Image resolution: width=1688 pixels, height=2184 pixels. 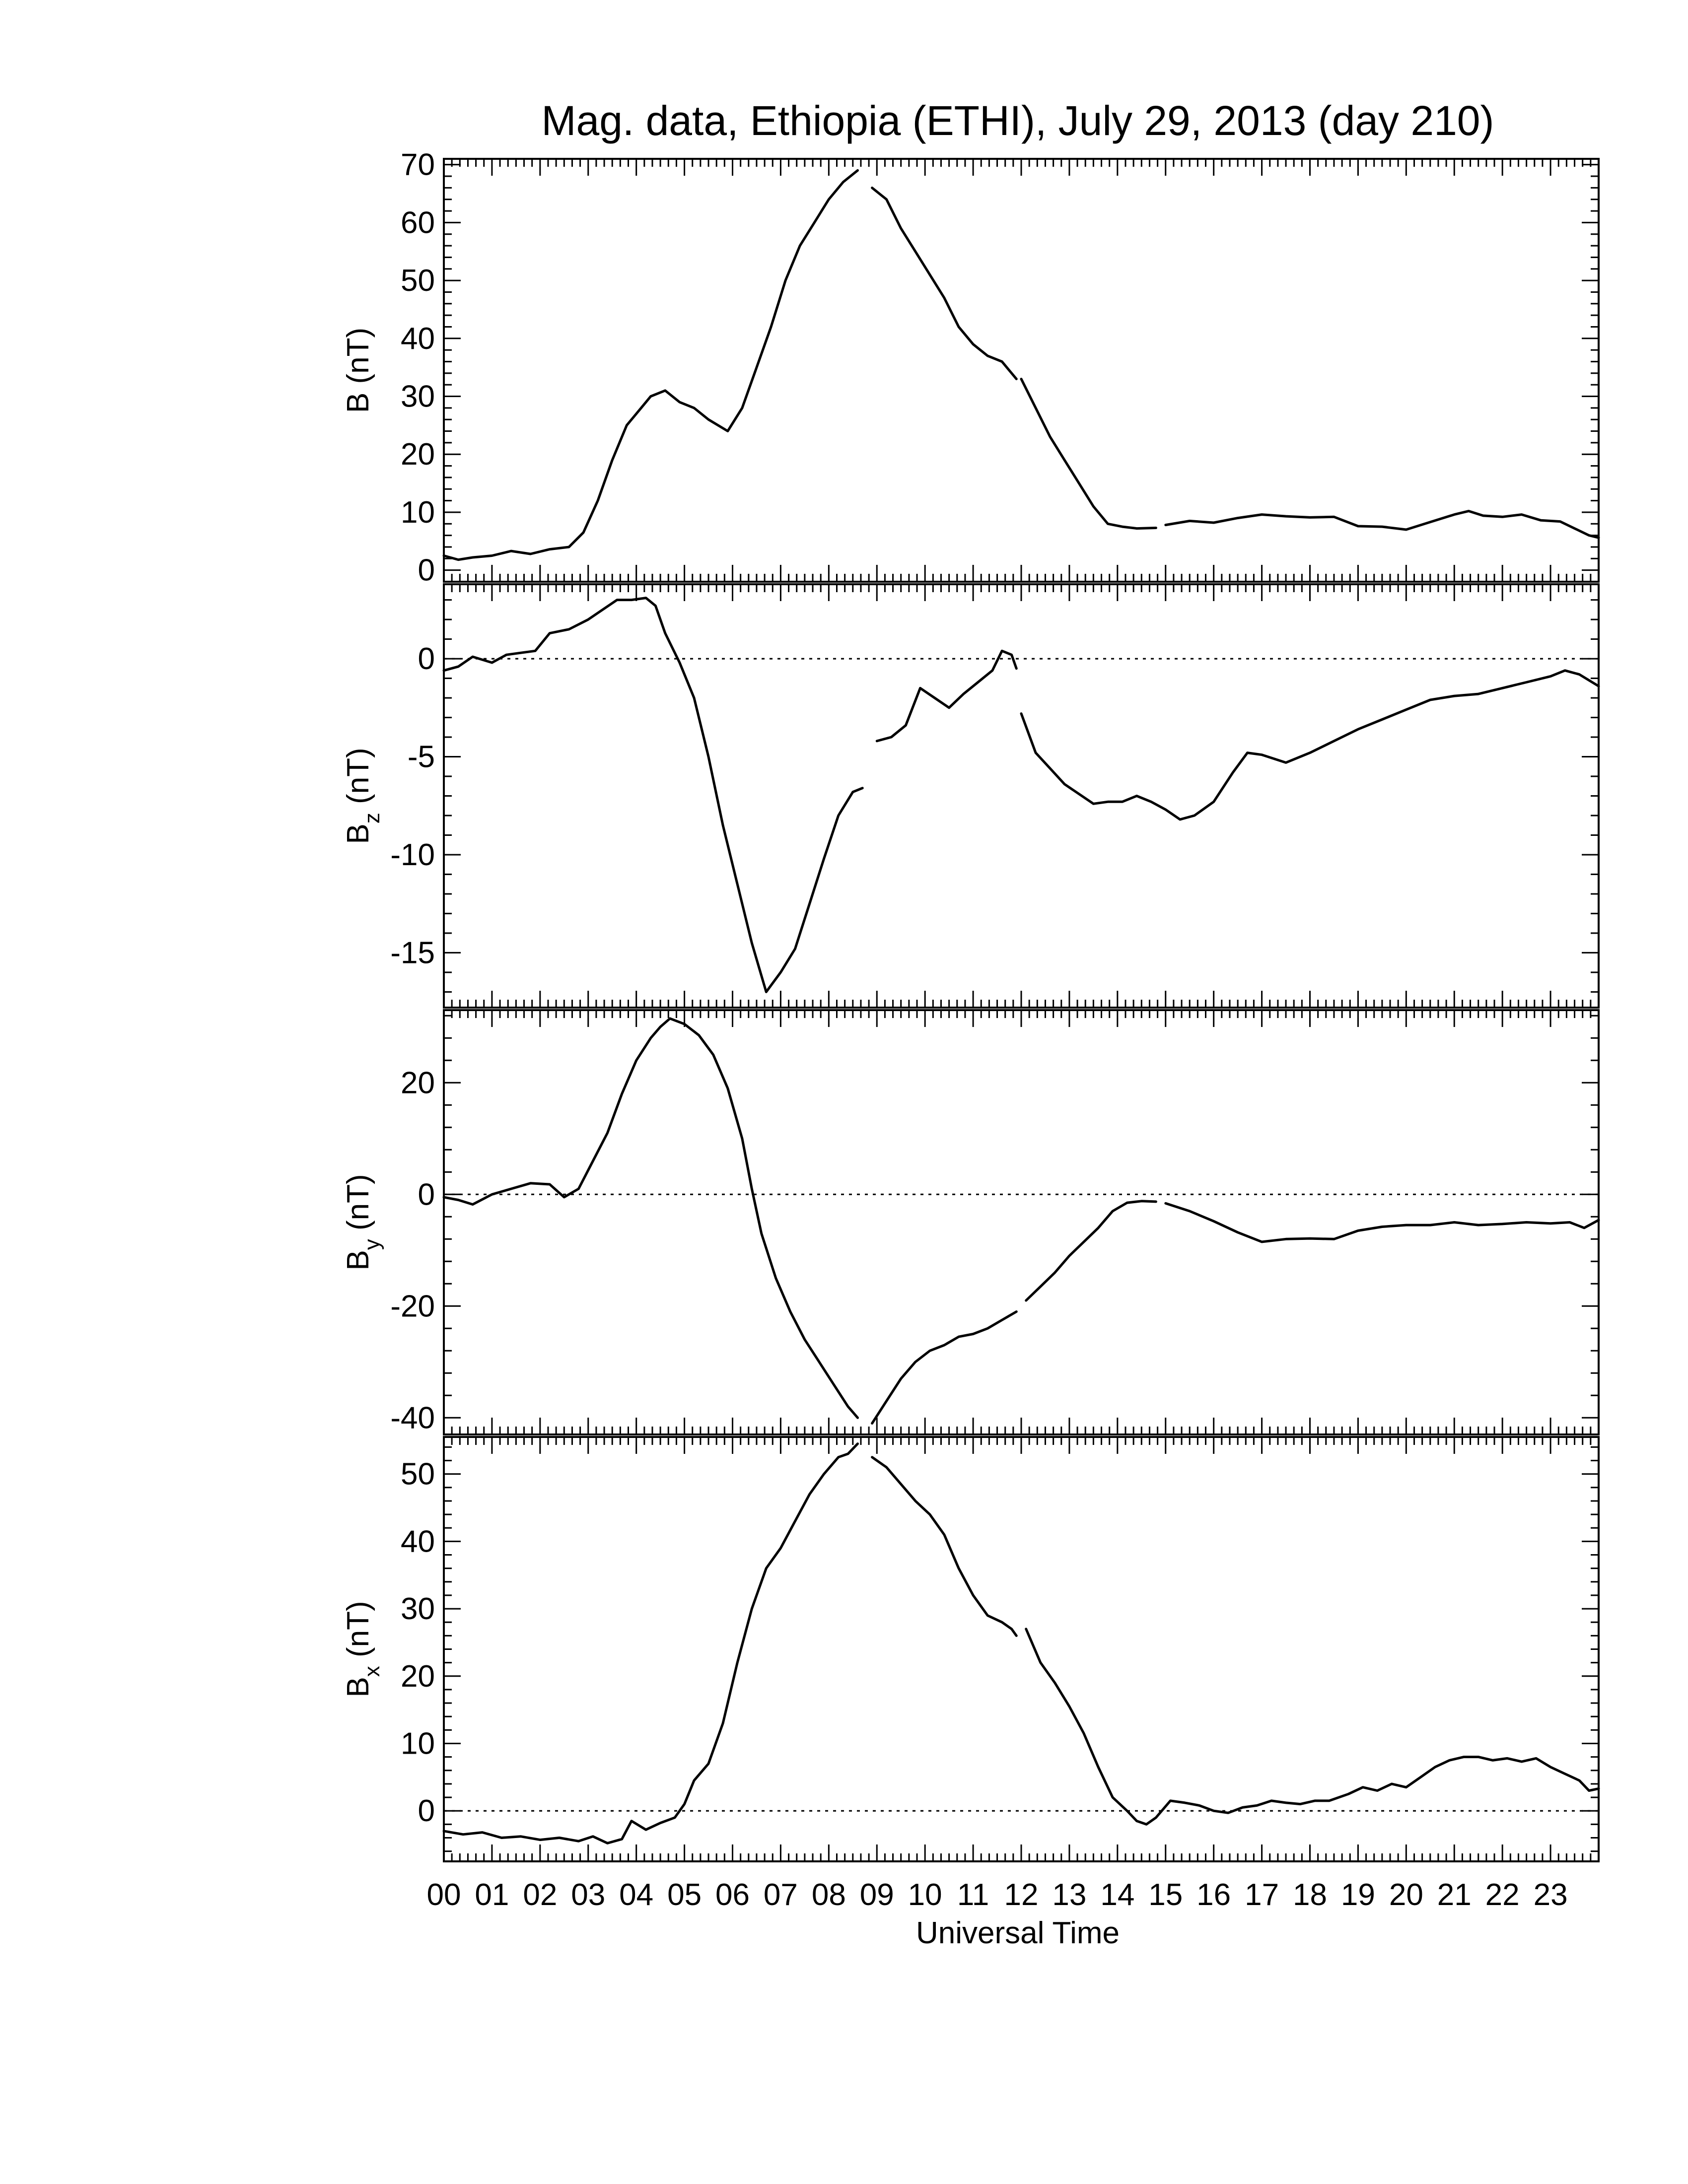 I want to click on y-tick-label: -40, so click(x=412, y=1418).